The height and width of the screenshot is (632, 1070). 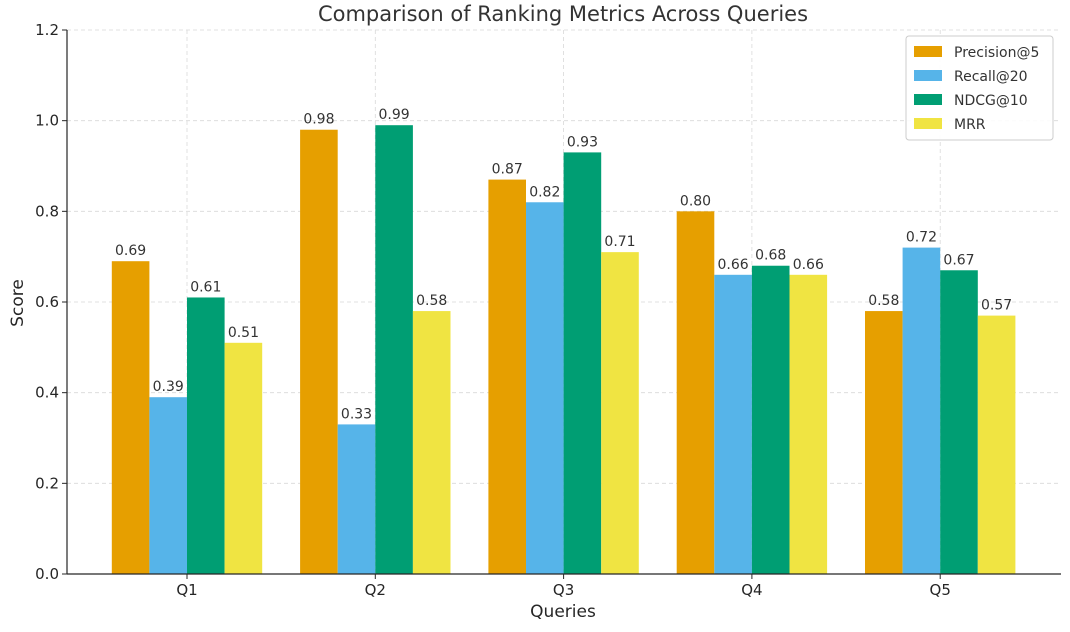 What do you see at coordinates (47, 393) in the screenshot?
I see `y-tick-label: 0.4` at bounding box center [47, 393].